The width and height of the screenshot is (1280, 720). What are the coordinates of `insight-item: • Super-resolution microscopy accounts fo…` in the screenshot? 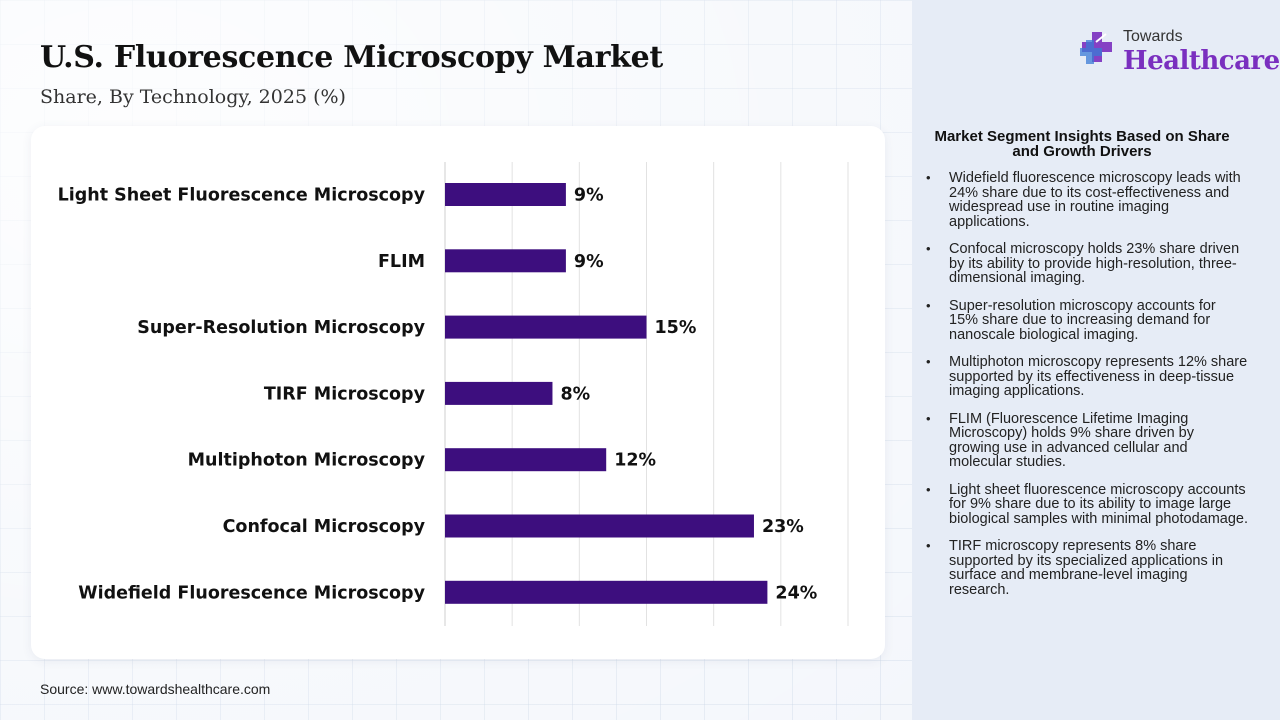 It's located at (1087, 320).